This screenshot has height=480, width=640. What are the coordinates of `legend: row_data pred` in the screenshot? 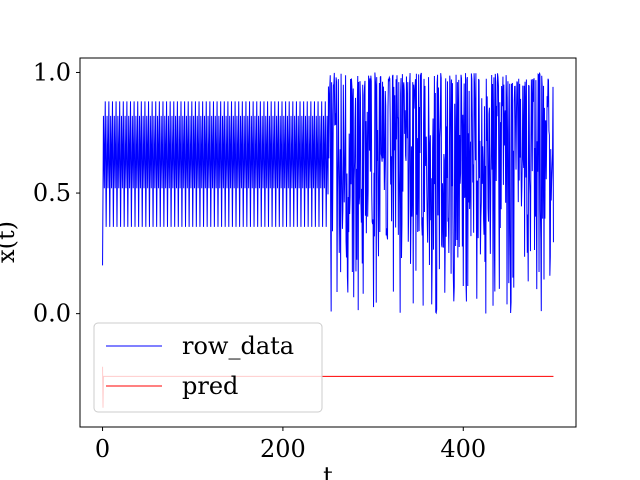 It's located at (208, 367).